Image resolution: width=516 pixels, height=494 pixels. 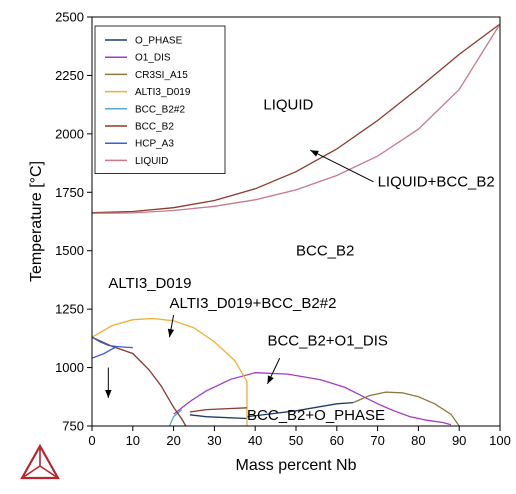 I want to click on thermo-calc-logo-icon, so click(x=40, y=461).